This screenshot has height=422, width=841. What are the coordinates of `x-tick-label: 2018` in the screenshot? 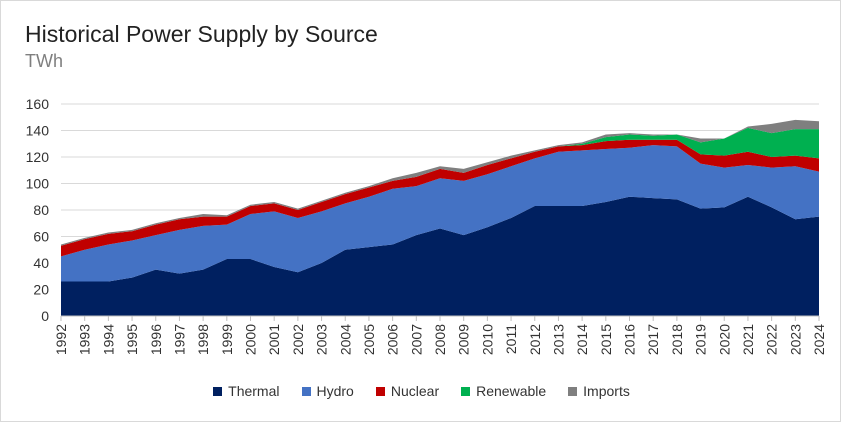 It's located at (677, 339).